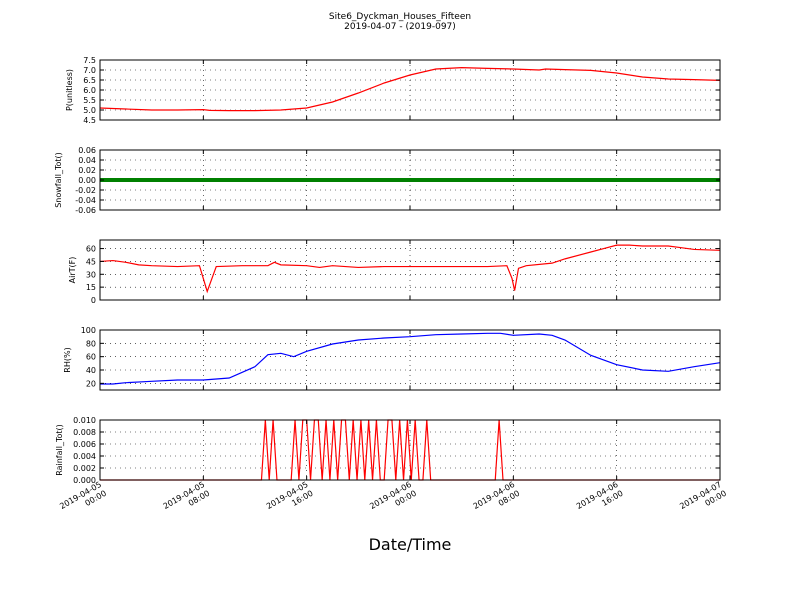 The width and height of the screenshot is (800, 600). Describe the element at coordinates (89, 70) in the screenshot. I see `y-tick-label: 7.0` at that location.